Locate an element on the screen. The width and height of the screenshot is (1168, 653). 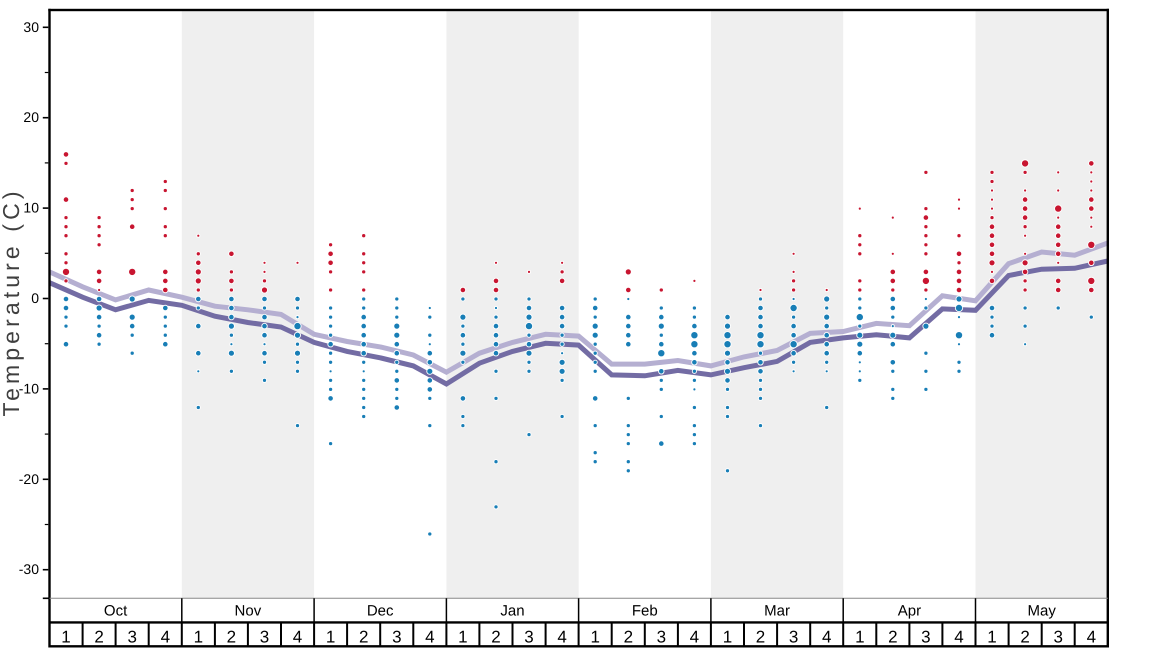
svg-text: Temperature (C) is located at coordinates (12, 304).